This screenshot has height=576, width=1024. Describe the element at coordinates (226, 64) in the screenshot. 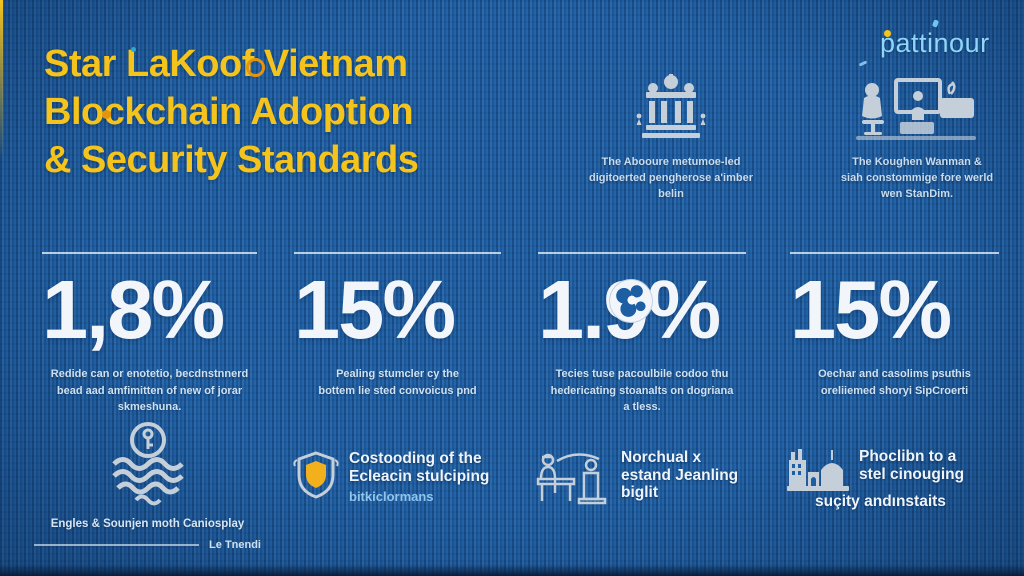

I see `title-line-1: Star LaKoof Vietnam` at that location.